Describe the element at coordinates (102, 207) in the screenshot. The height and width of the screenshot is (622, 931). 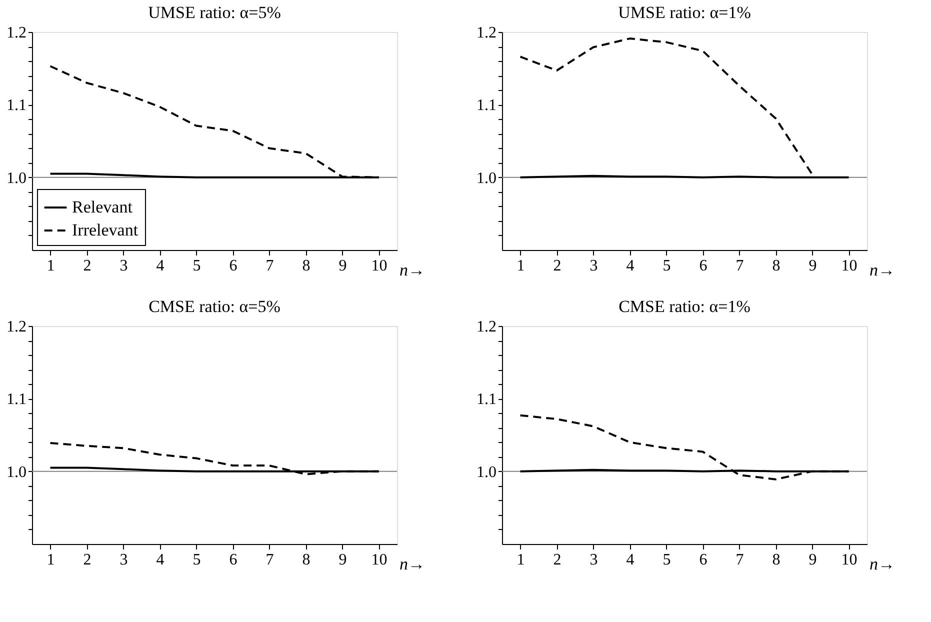
I see `legend-label: Relevant` at that location.